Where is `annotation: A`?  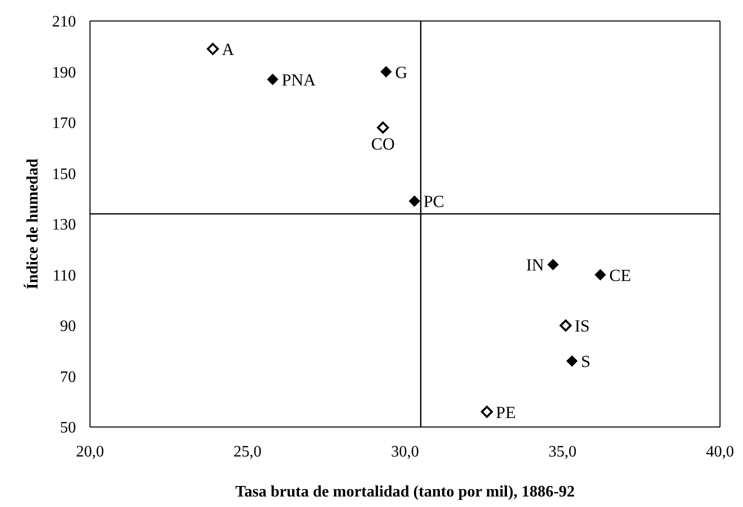
annotation: A is located at coordinates (228, 49).